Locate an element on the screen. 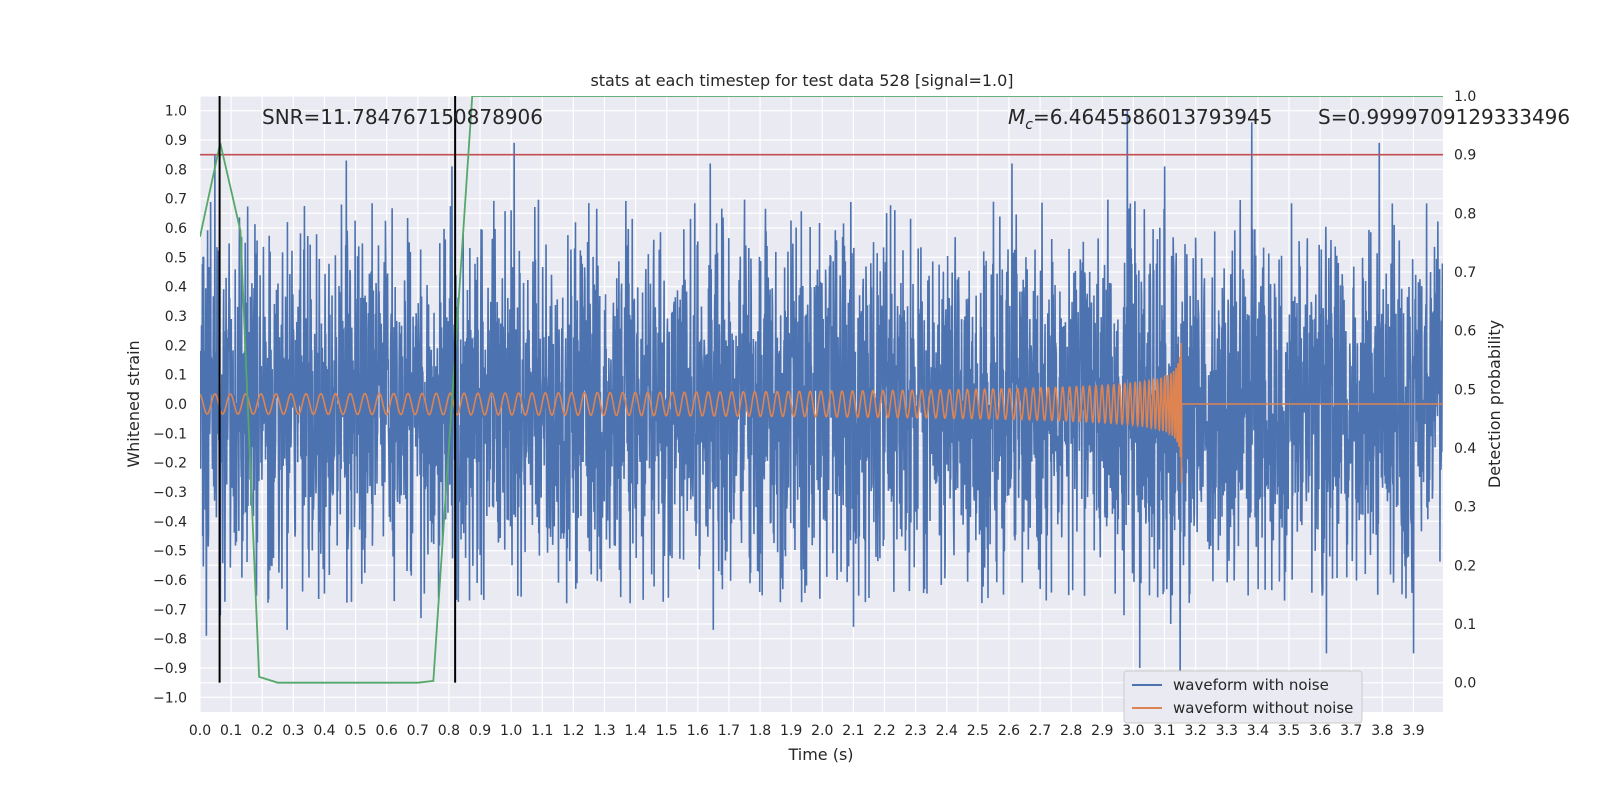 This screenshot has width=1600, height=800. y2-tick-label: 1.0 is located at coordinates (1465, 97).